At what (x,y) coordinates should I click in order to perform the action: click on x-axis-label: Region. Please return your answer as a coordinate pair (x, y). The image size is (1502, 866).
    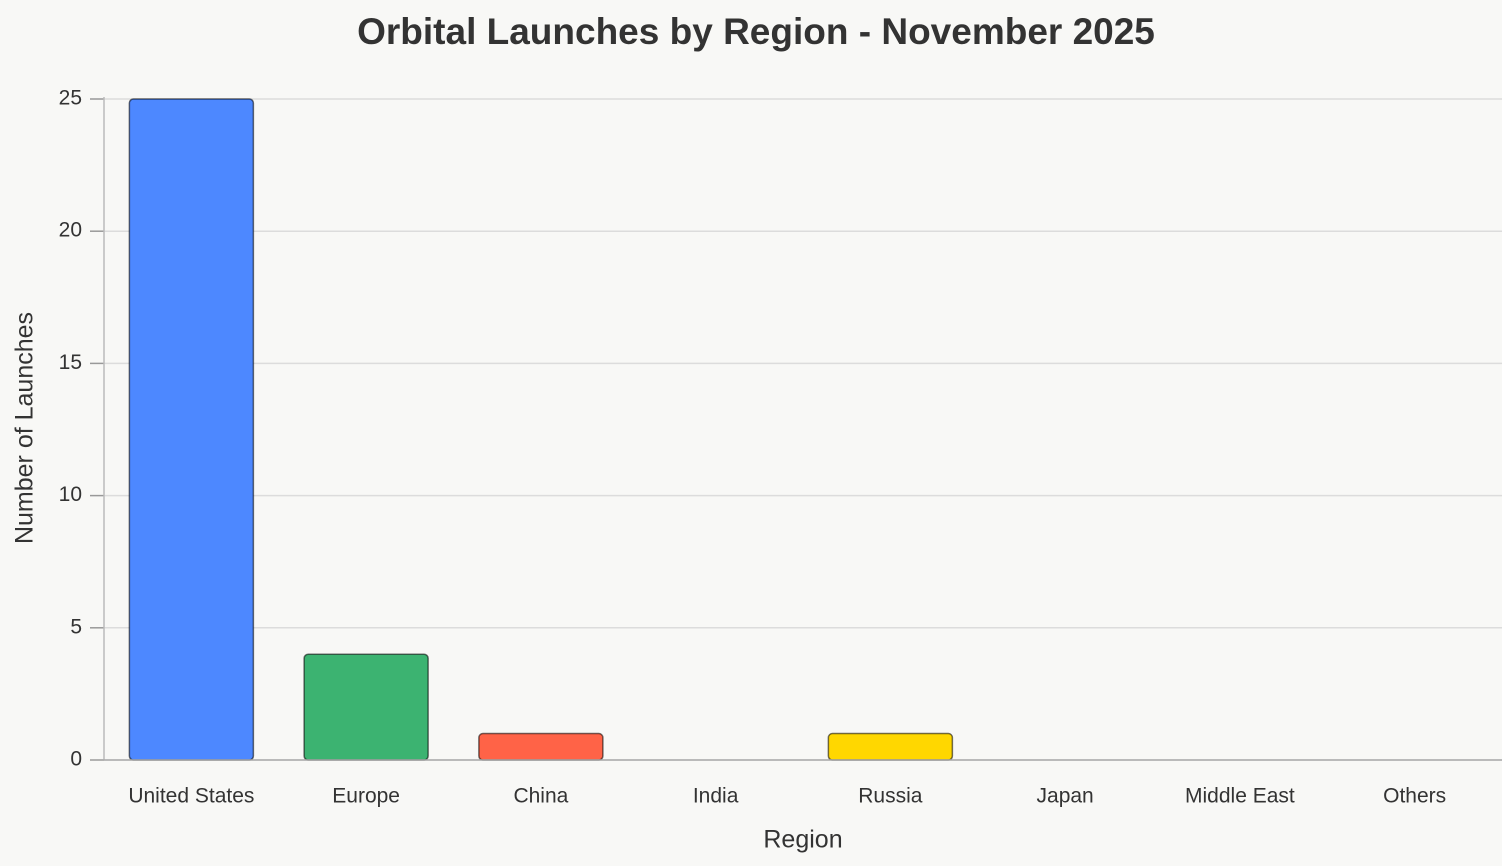
    Looking at the image, I should click on (802, 840).